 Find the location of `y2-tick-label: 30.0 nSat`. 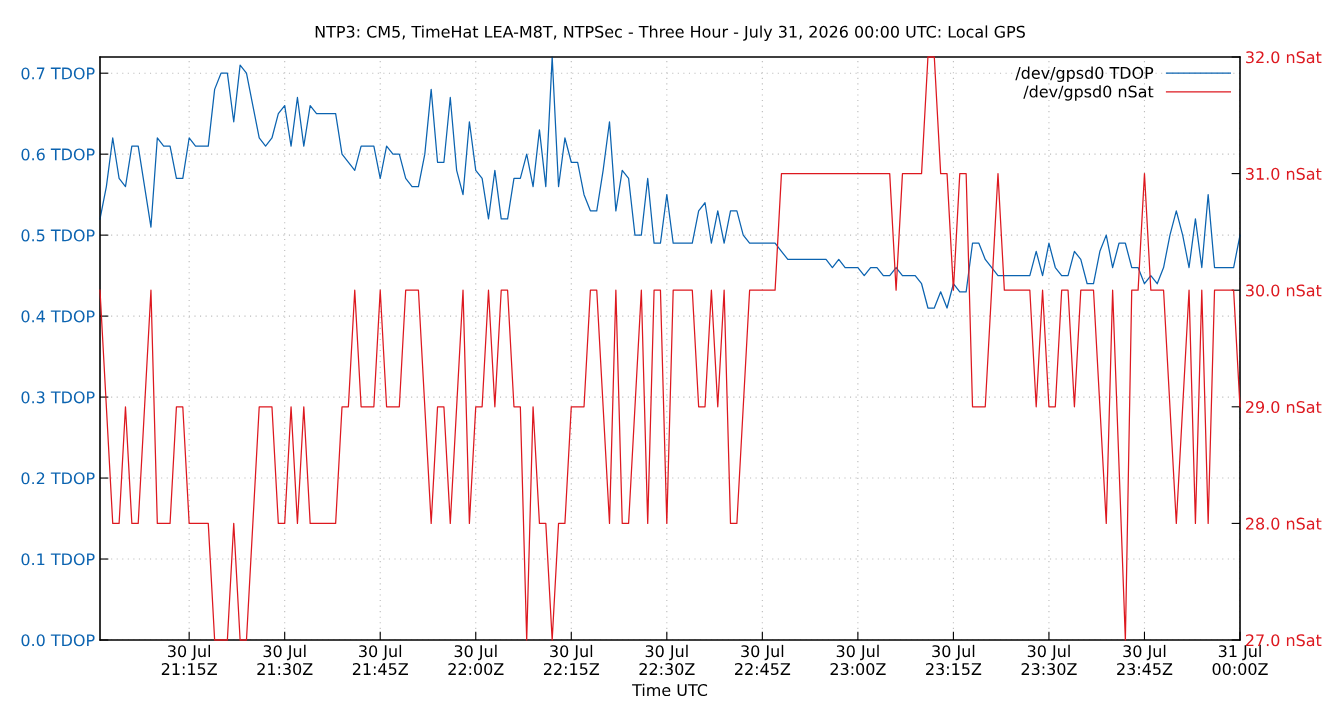

y2-tick-label: 30.0 nSat is located at coordinates (1284, 290).